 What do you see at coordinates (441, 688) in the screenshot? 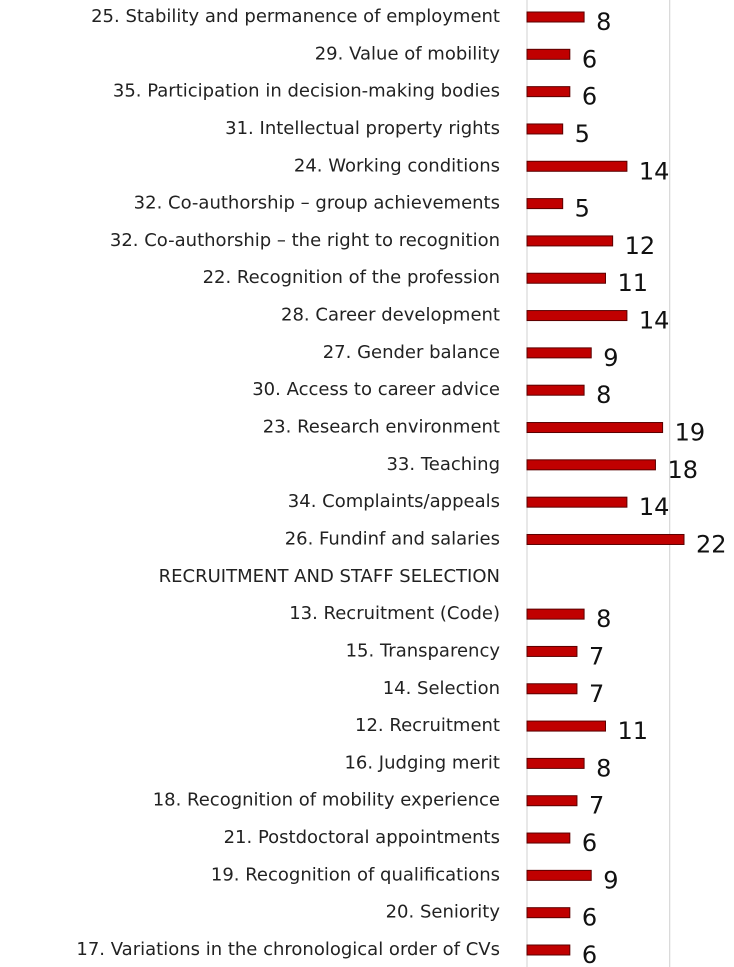
I see `category-label: 14. Selection` at bounding box center [441, 688].